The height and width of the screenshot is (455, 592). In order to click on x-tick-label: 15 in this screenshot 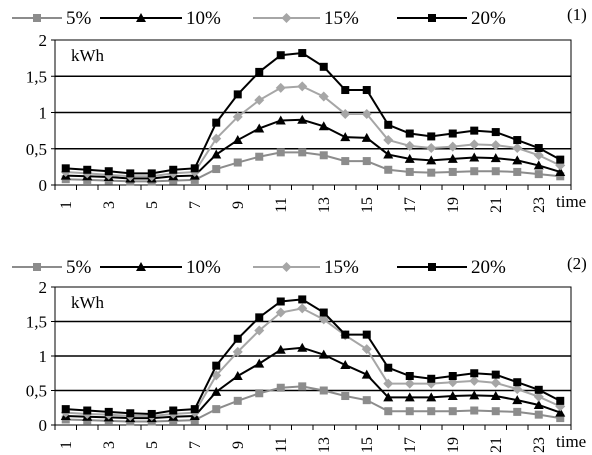, I will do `click(367, 205)`.